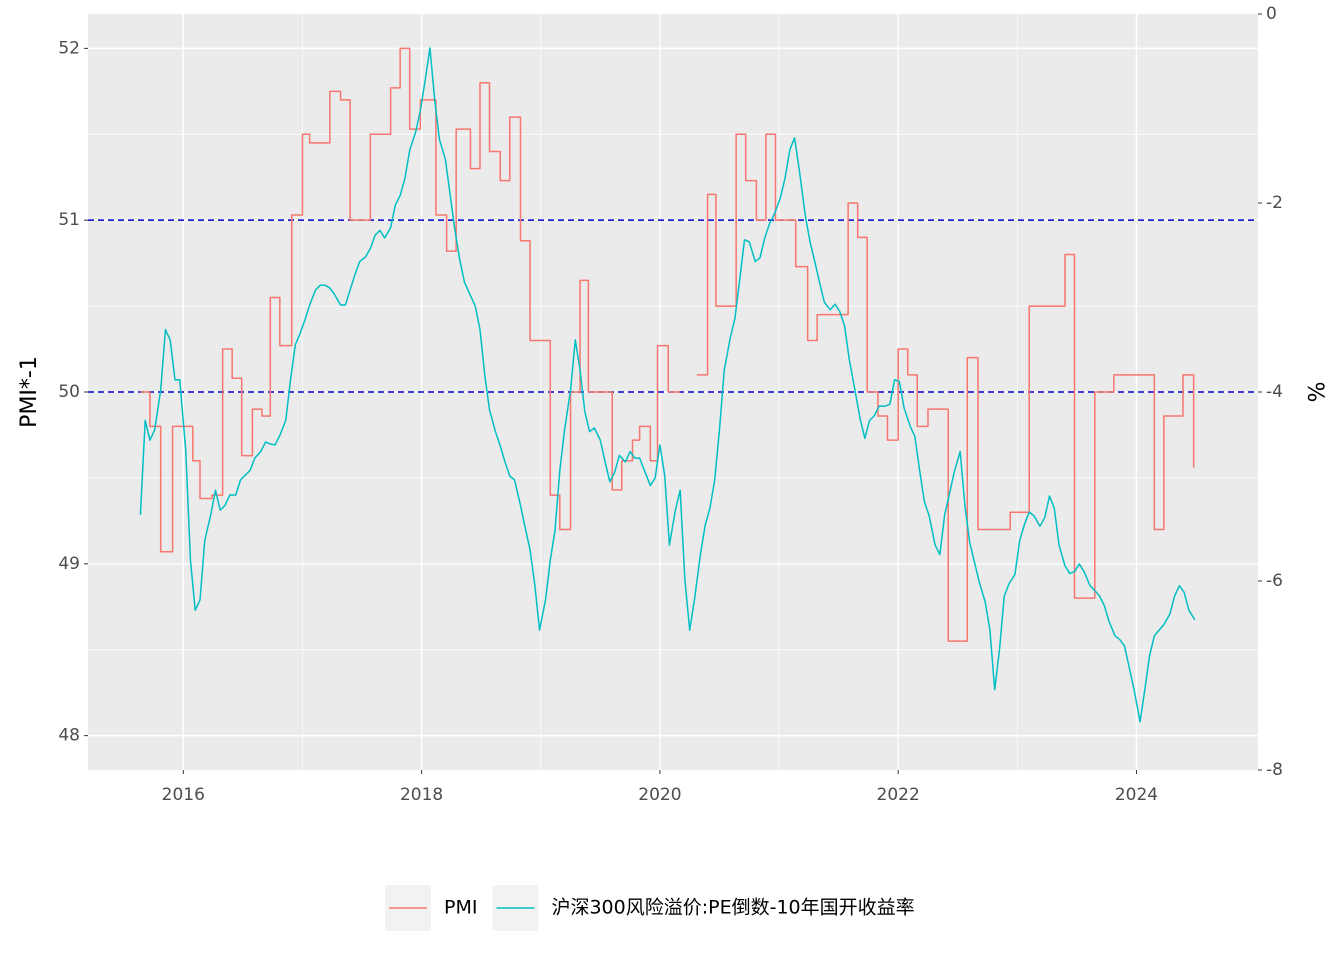  Describe the element at coordinates (1274, 203) in the screenshot. I see `y2-tick-label: -2` at that location.